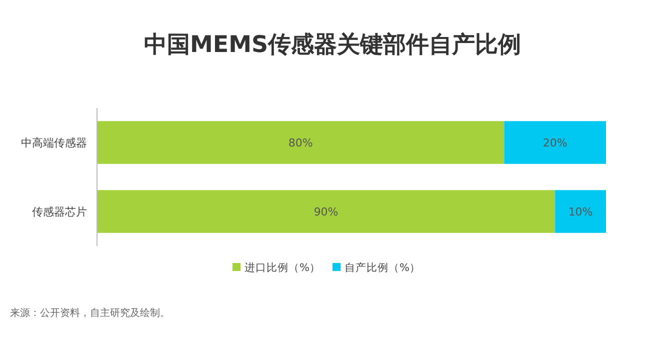  I want to click on legend-label: 自产比例（%）, so click(382, 267).